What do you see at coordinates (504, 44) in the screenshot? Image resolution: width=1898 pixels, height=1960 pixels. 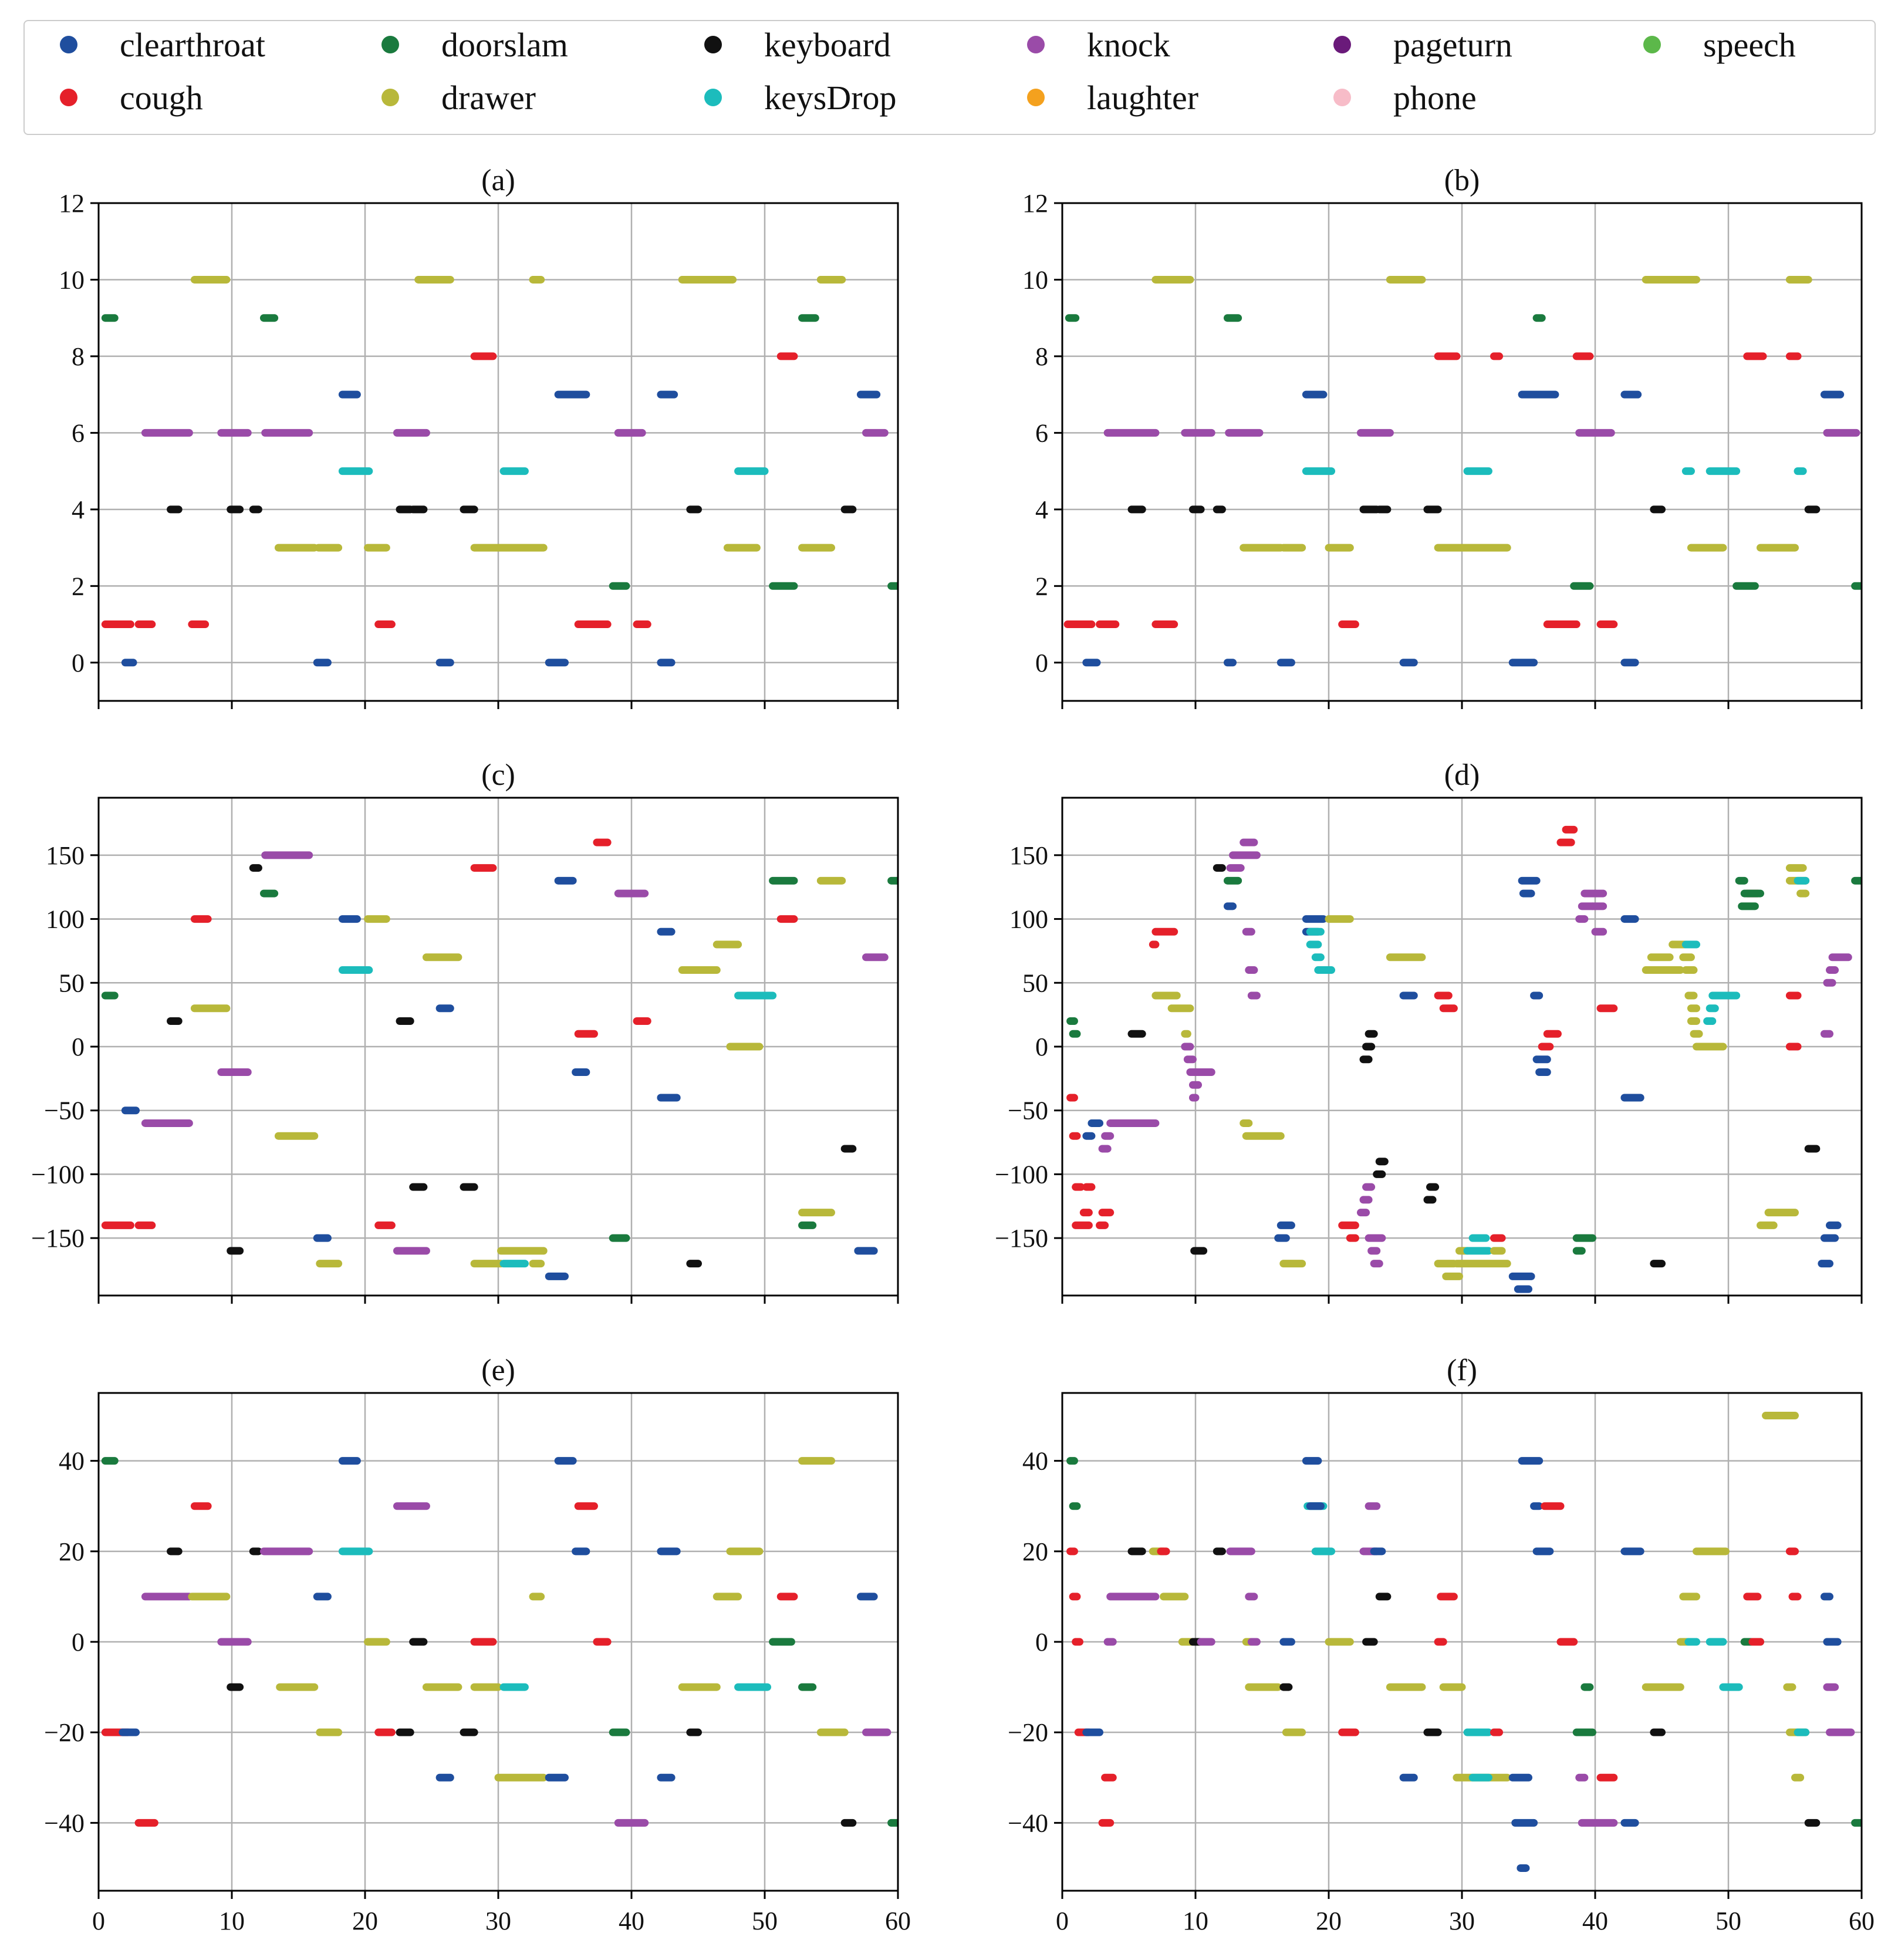 I see `legend-label: doorslam` at bounding box center [504, 44].